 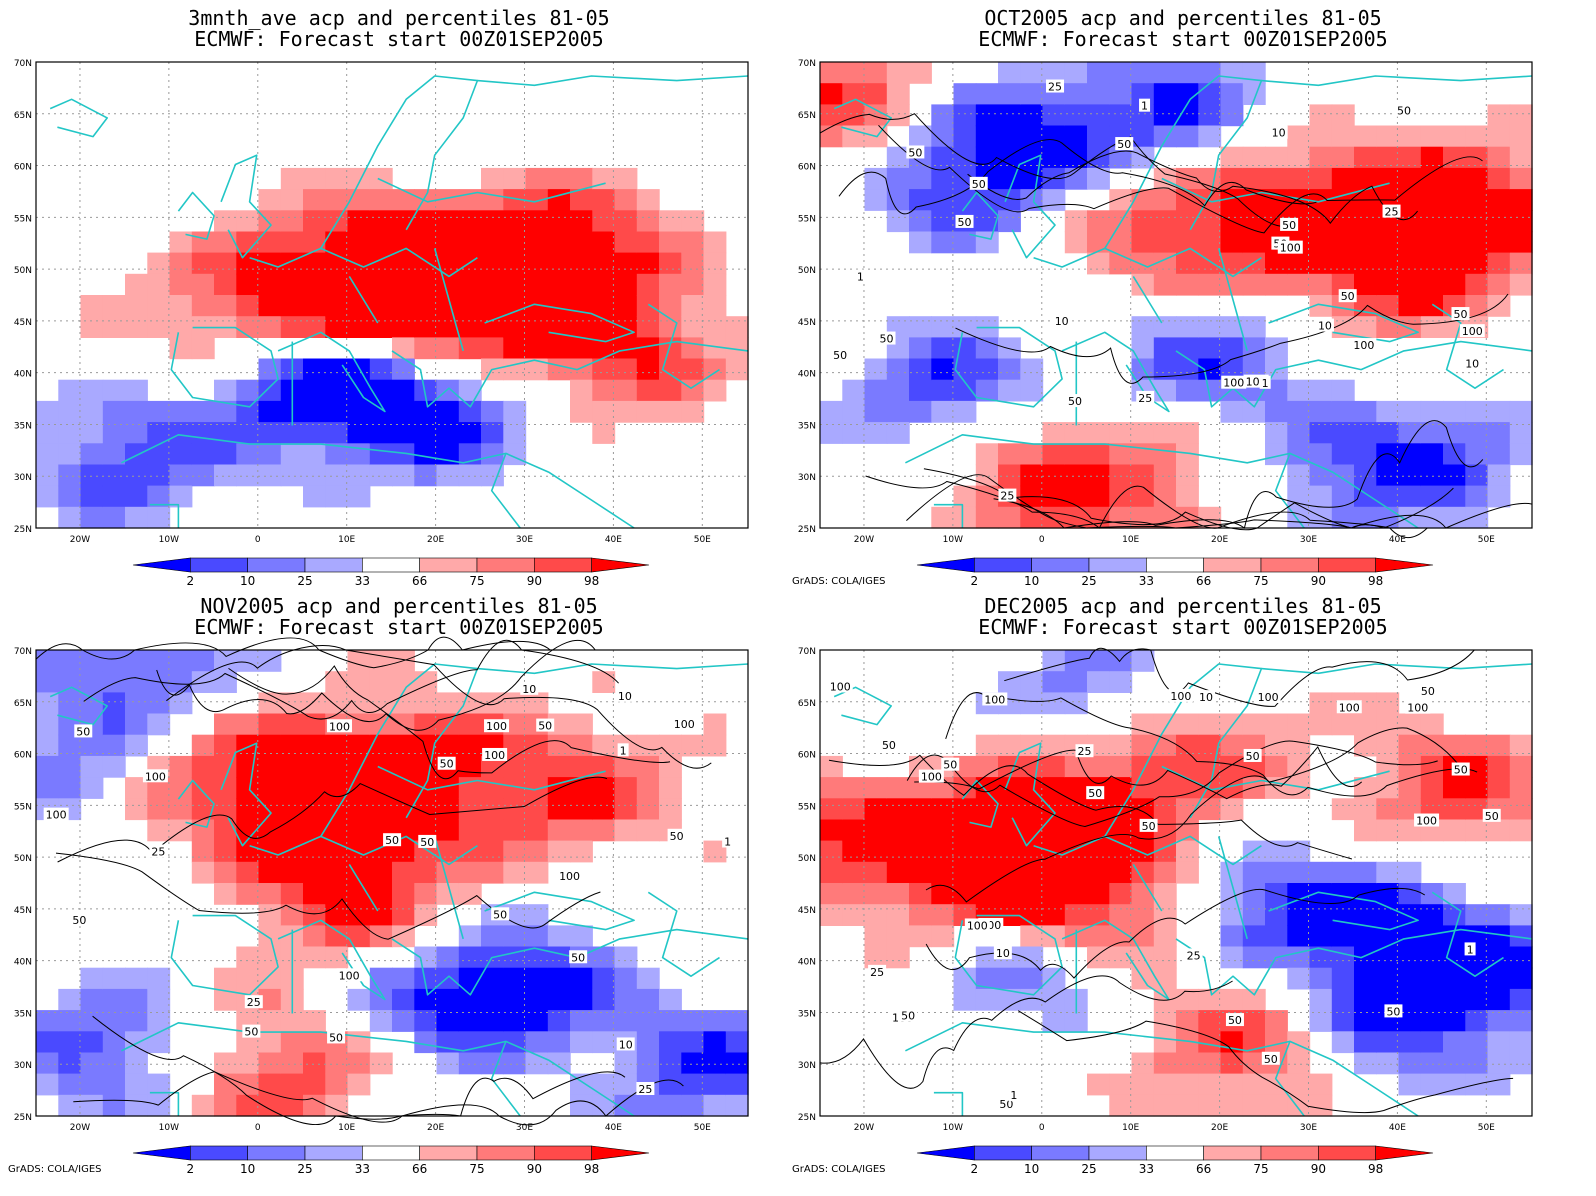 I want to click on contour-label: 100, so click(x=56, y=815).